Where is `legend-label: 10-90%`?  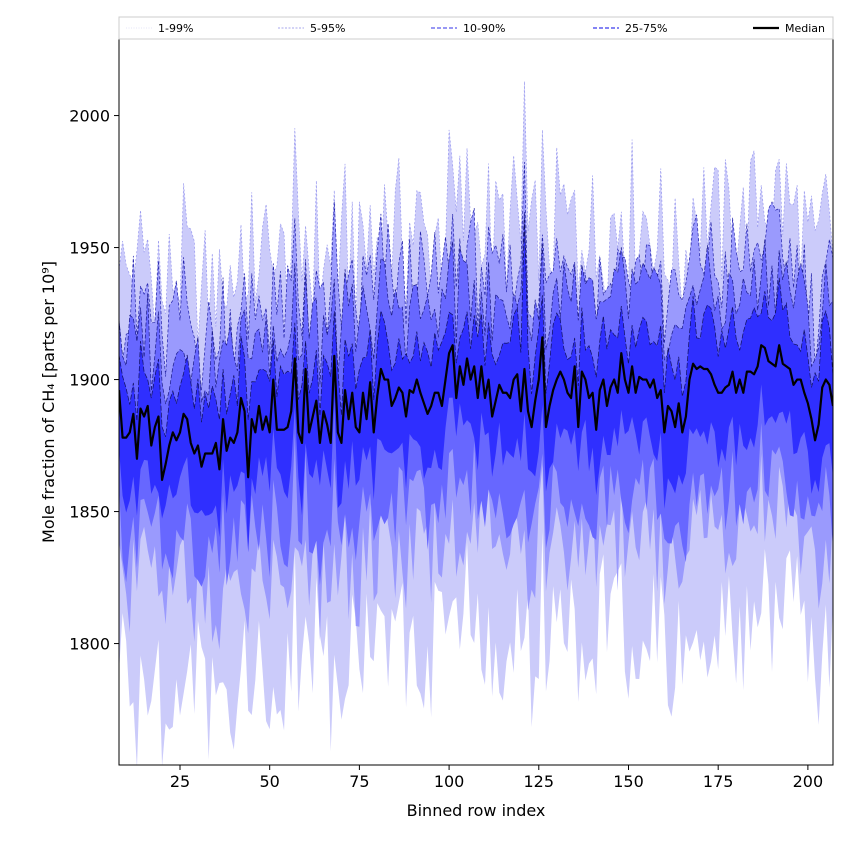 legend-label: 10-90% is located at coordinates (484, 28).